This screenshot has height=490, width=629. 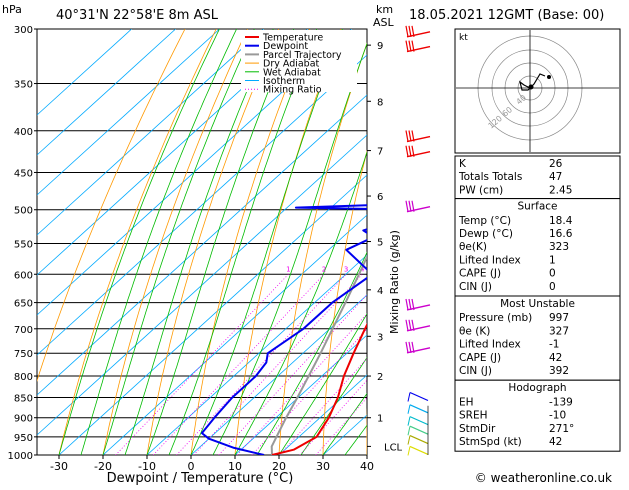 I want to click on panel-row-value: 997, so click(x=559, y=318).